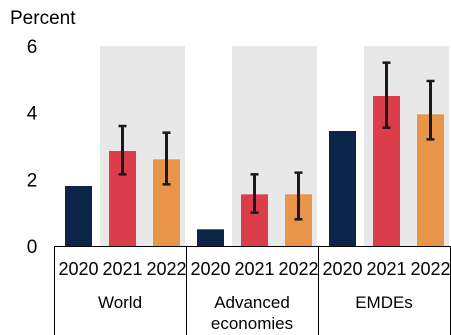 The width and height of the screenshot is (451, 335). What do you see at coordinates (166, 158) in the screenshot?
I see `error-bar-world-2022` at bounding box center [166, 158].